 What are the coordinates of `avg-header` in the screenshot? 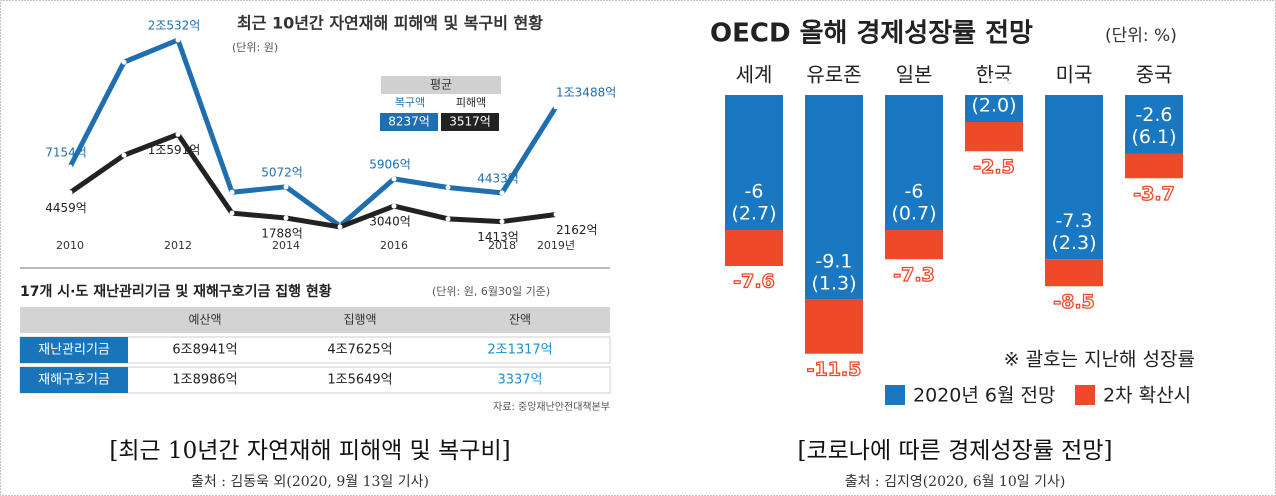 It's located at (441, 85).